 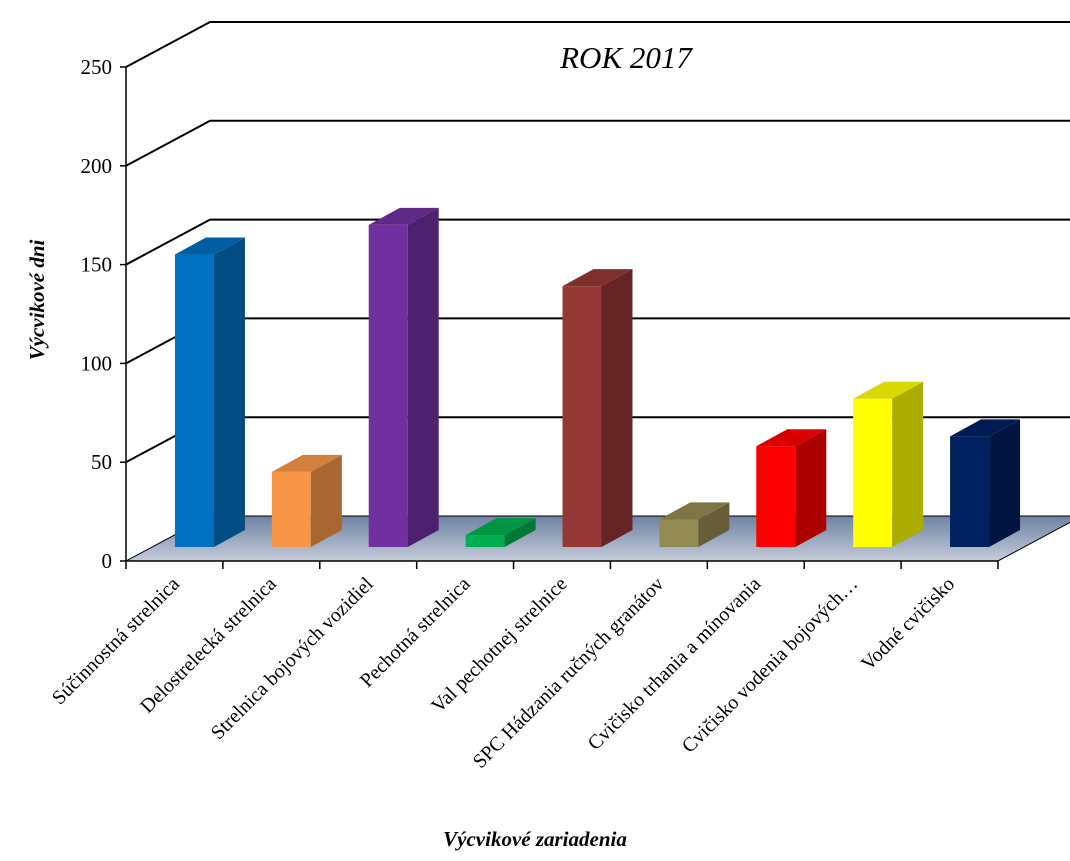 What do you see at coordinates (292, 658) in the screenshot?
I see `x-tick-label: Strelnica bojových vozidiel` at bounding box center [292, 658].